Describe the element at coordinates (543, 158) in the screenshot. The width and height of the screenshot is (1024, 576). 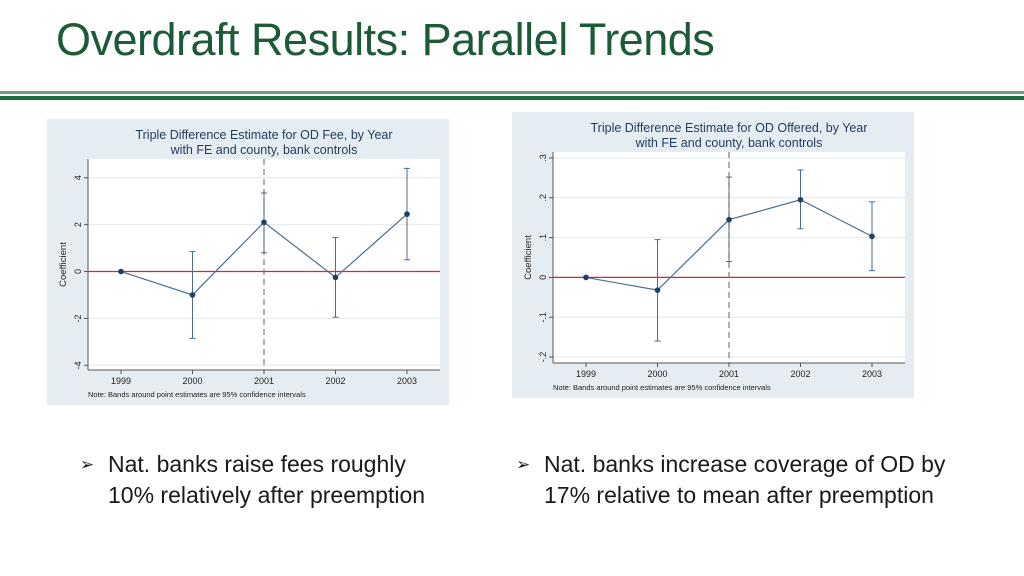
I see `y-tick-label: .3` at that location.